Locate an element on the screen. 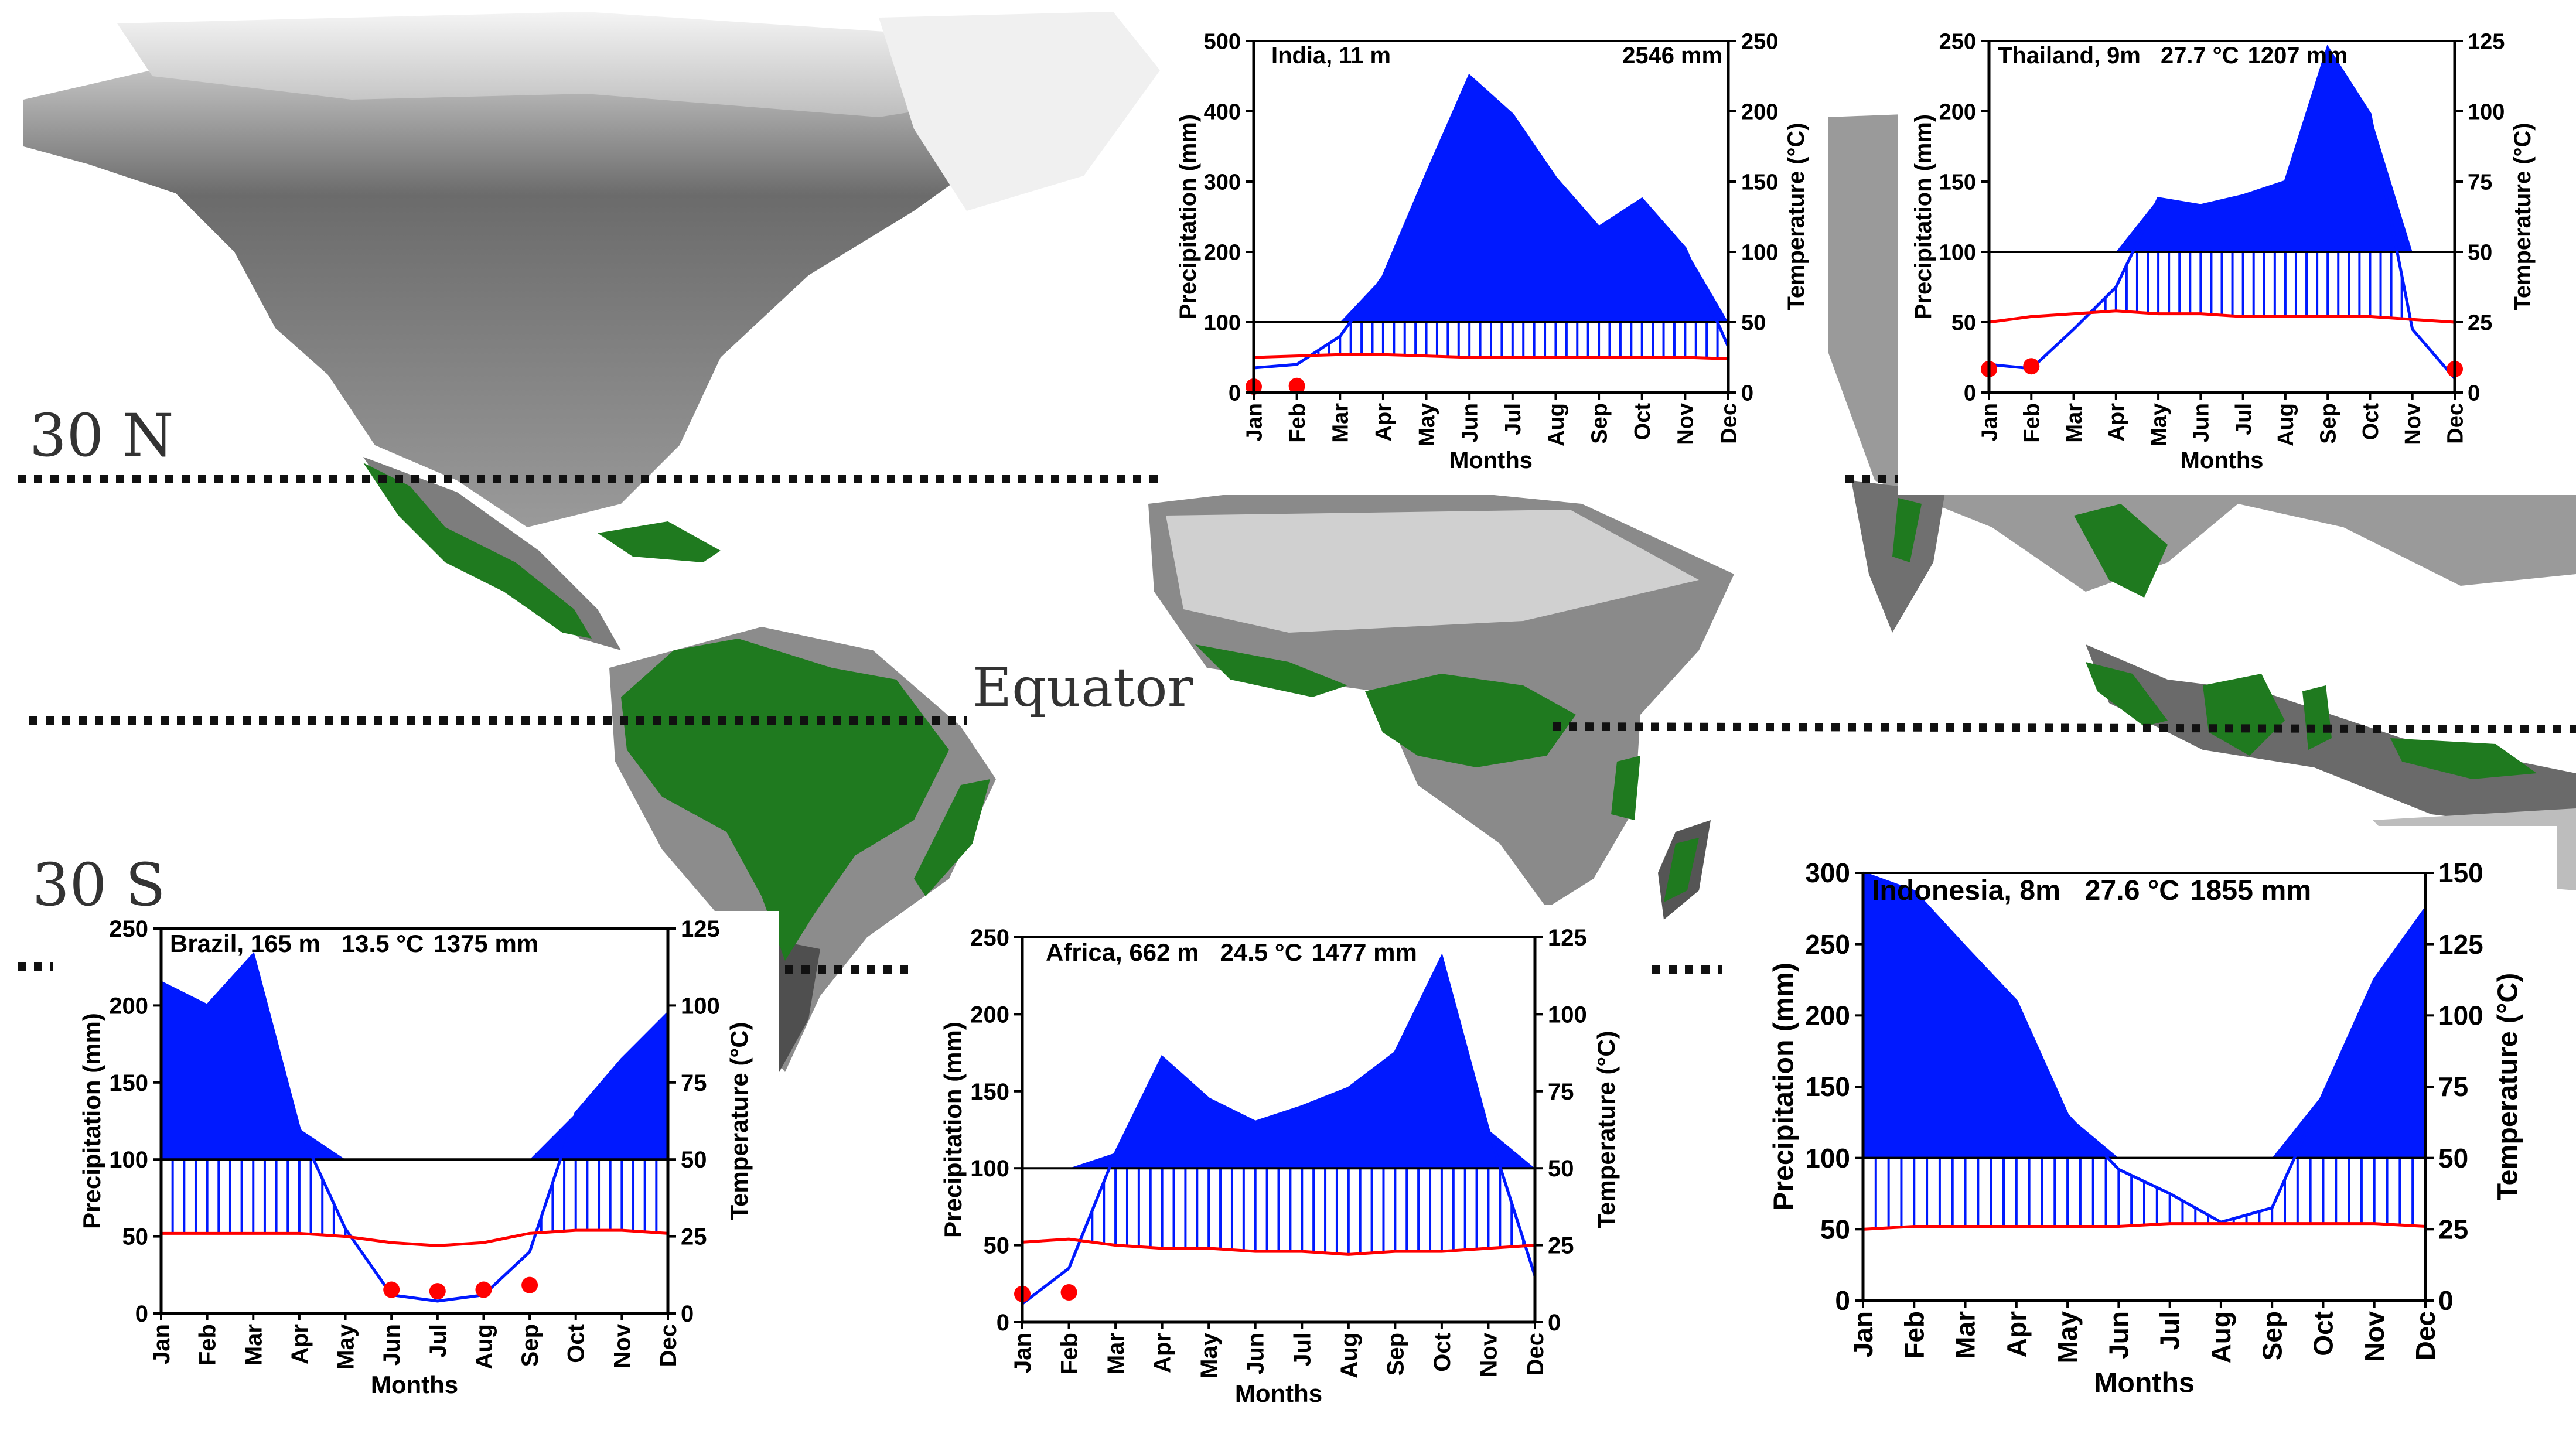  annual-precipitation: 1207 mm is located at coordinates (2298, 56).